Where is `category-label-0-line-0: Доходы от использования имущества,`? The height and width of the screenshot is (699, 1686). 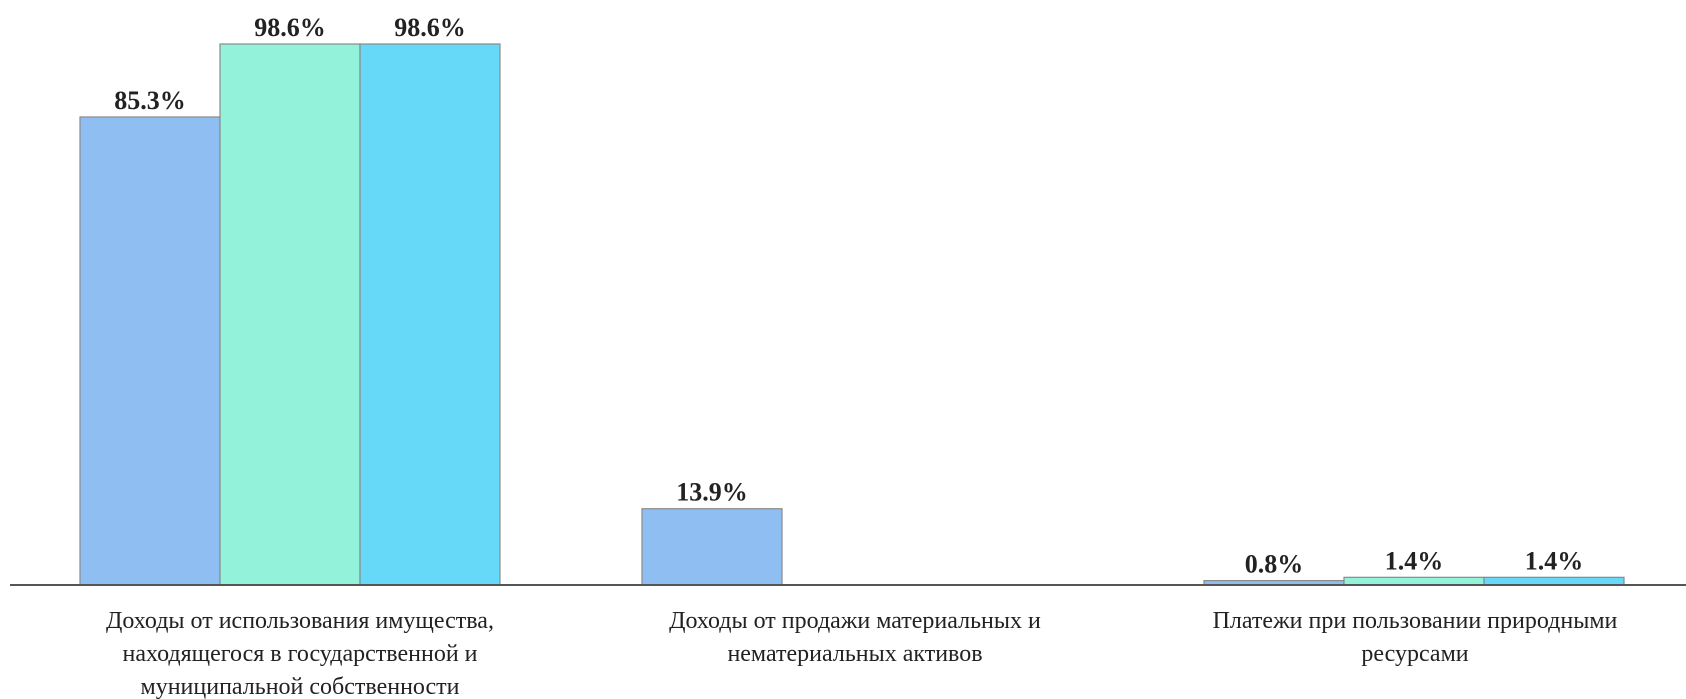 category-label-0-line-0: Доходы от использования имущества, is located at coordinates (300, 621).